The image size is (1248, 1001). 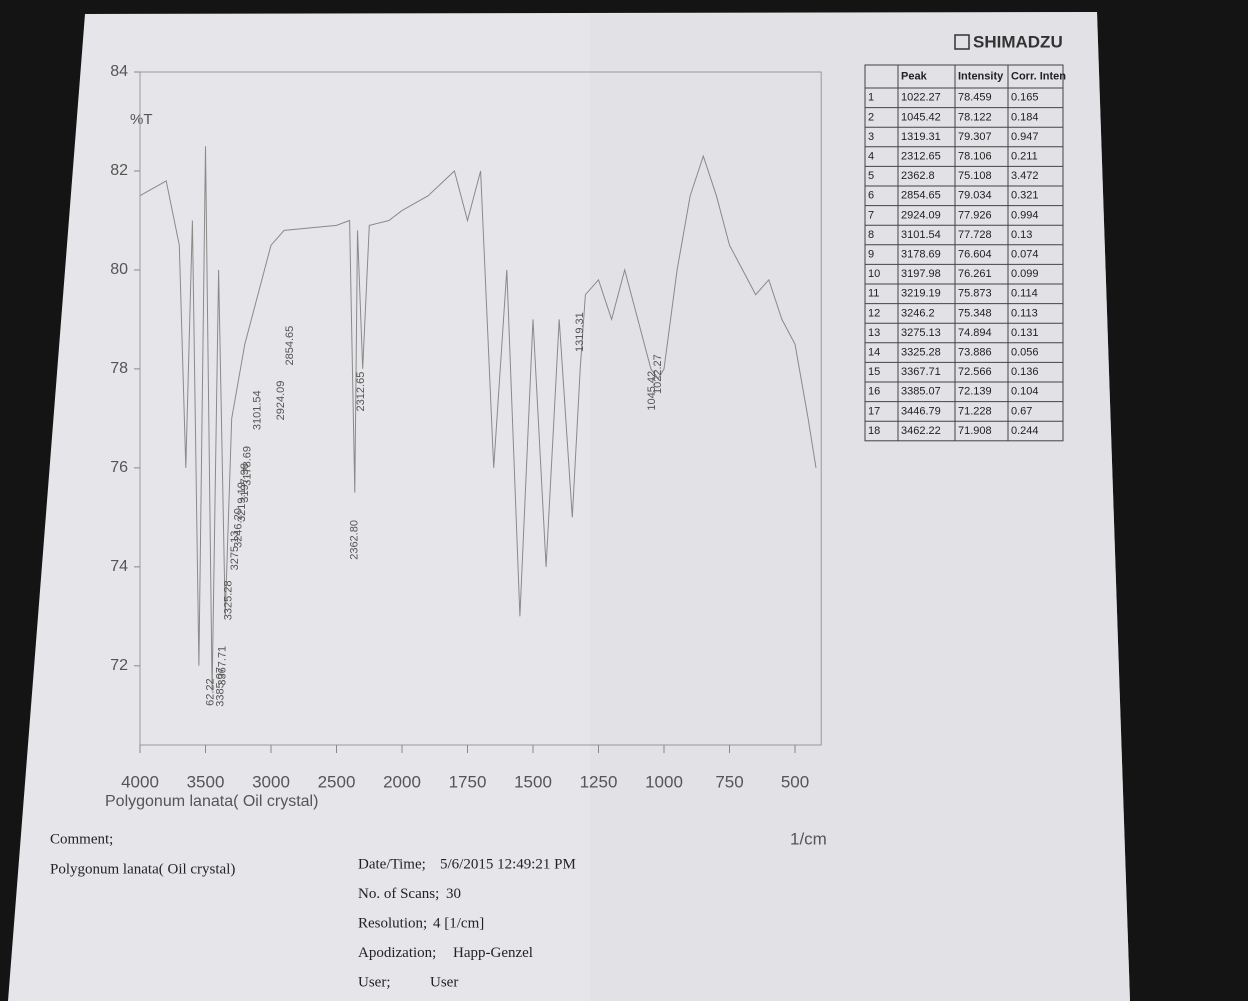 What do you see at coordinates (119, 467) in the screenshot?
I see `y-tick-label: 76` at bounding box center [119, 467].